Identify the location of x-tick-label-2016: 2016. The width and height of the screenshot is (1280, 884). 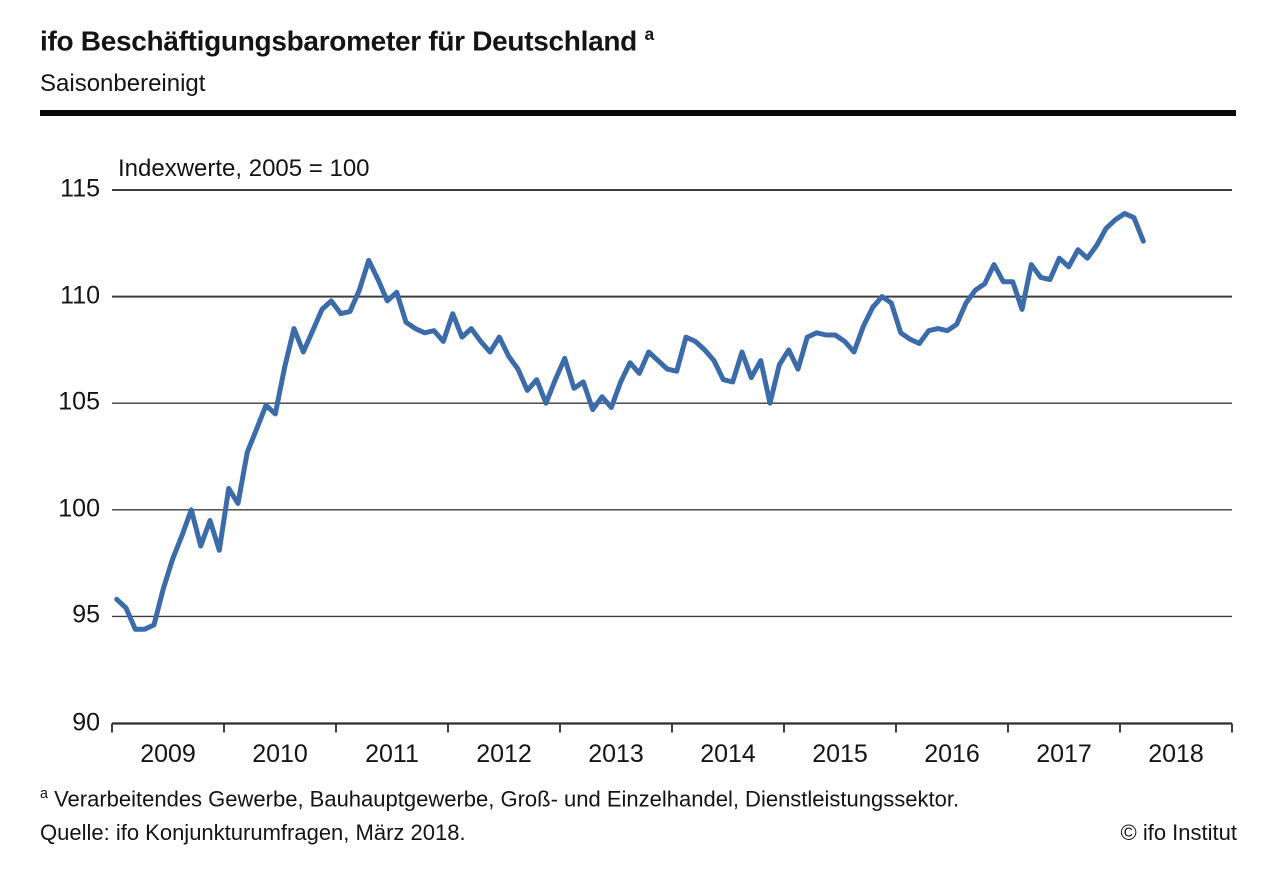
(952, 754).